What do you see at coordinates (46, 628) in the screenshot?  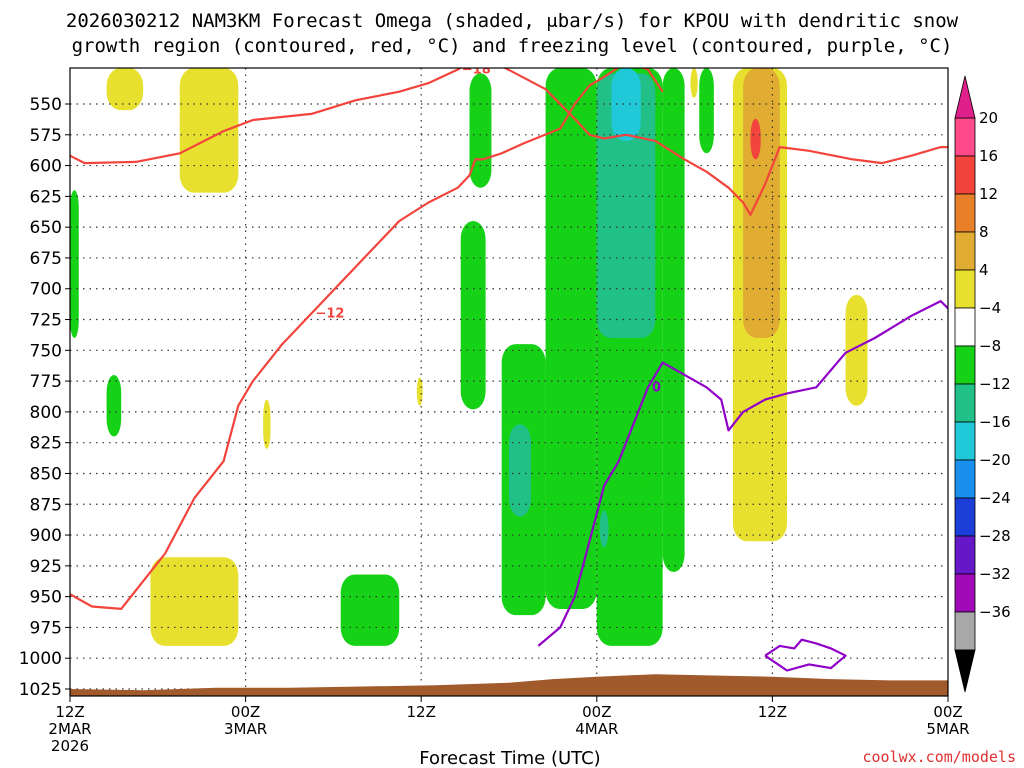 I see `y-tick-label-975: 975` at bounding box center [46, 628].